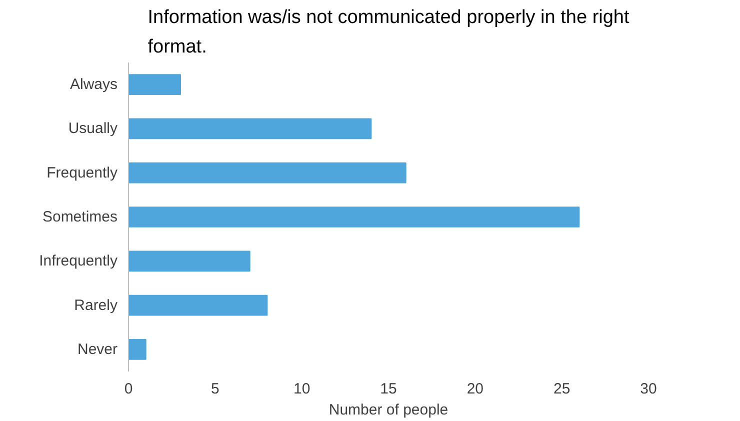 The image size is (740, 421). Describe the element at coordinates (301, 389) in the screenshot. I see `x-tick-label: 10` at that location.